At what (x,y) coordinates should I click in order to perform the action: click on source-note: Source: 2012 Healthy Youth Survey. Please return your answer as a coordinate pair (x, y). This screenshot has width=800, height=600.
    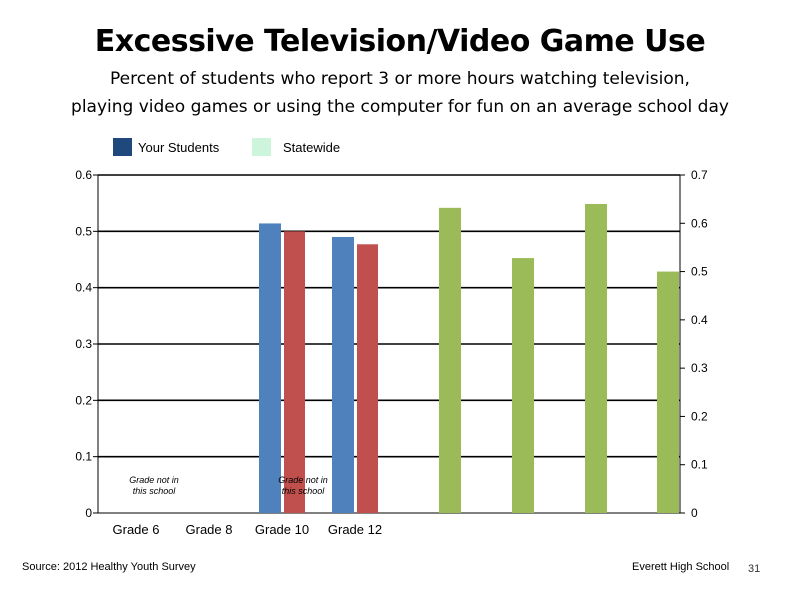
    Looking at the image, I should click on (109, 567).